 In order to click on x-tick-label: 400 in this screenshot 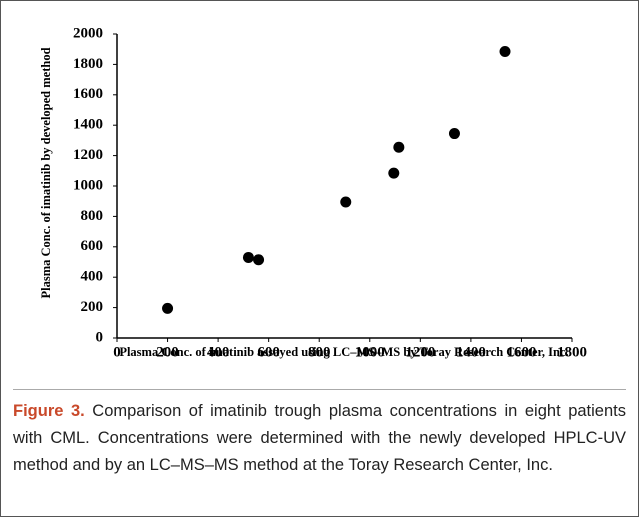, I will do `click(218, 352)`.